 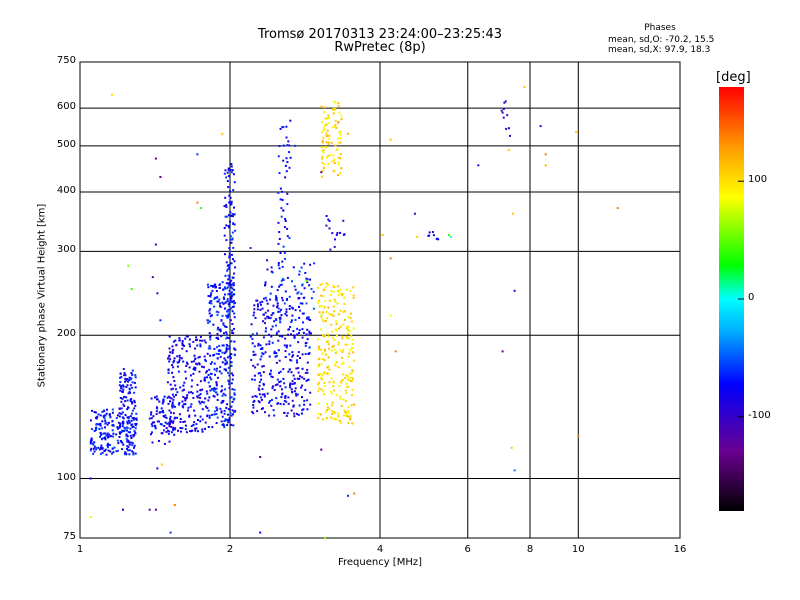 I want to click on phase-stats-header: Phases, so click(x=660, y=28).